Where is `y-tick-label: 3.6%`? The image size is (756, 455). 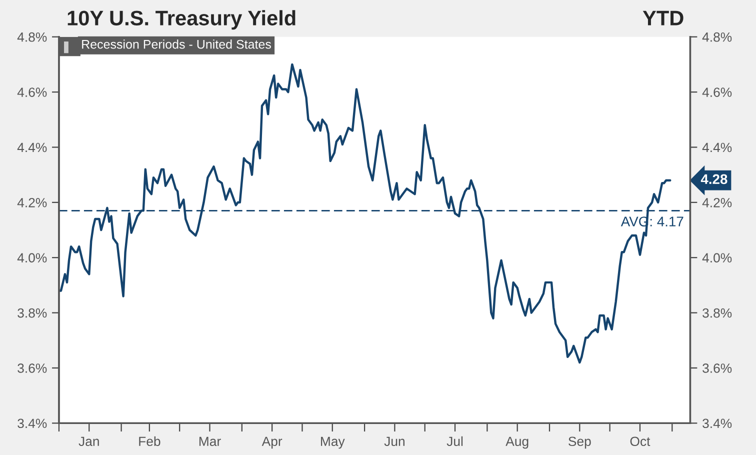 y-tick-label: 3.6% is located at coordinates (32, 368).